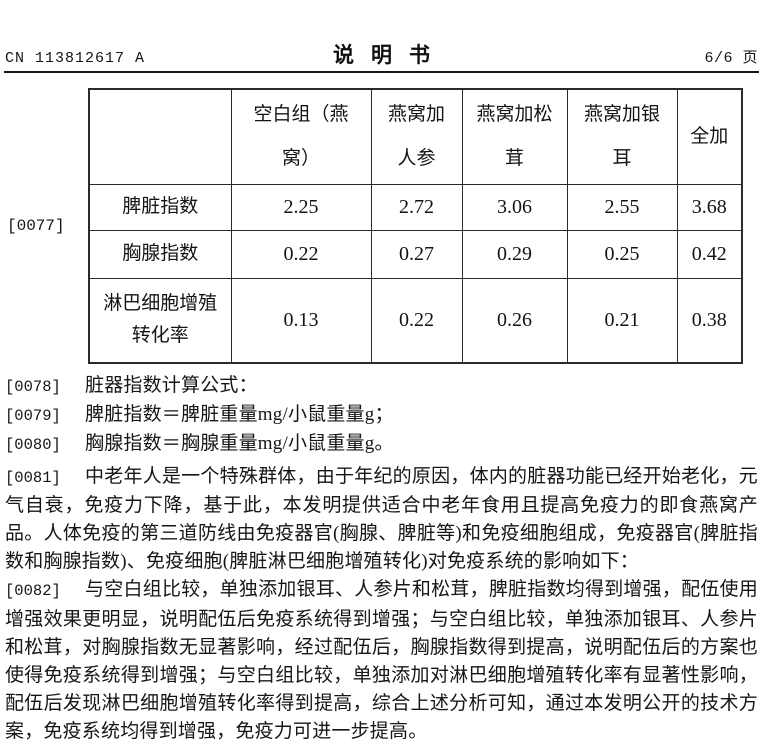 The width and height of the screenshot is (766, 743). I want to click on table-row-label: 淋巴细胞增殖 转化率, so click(160, 320).